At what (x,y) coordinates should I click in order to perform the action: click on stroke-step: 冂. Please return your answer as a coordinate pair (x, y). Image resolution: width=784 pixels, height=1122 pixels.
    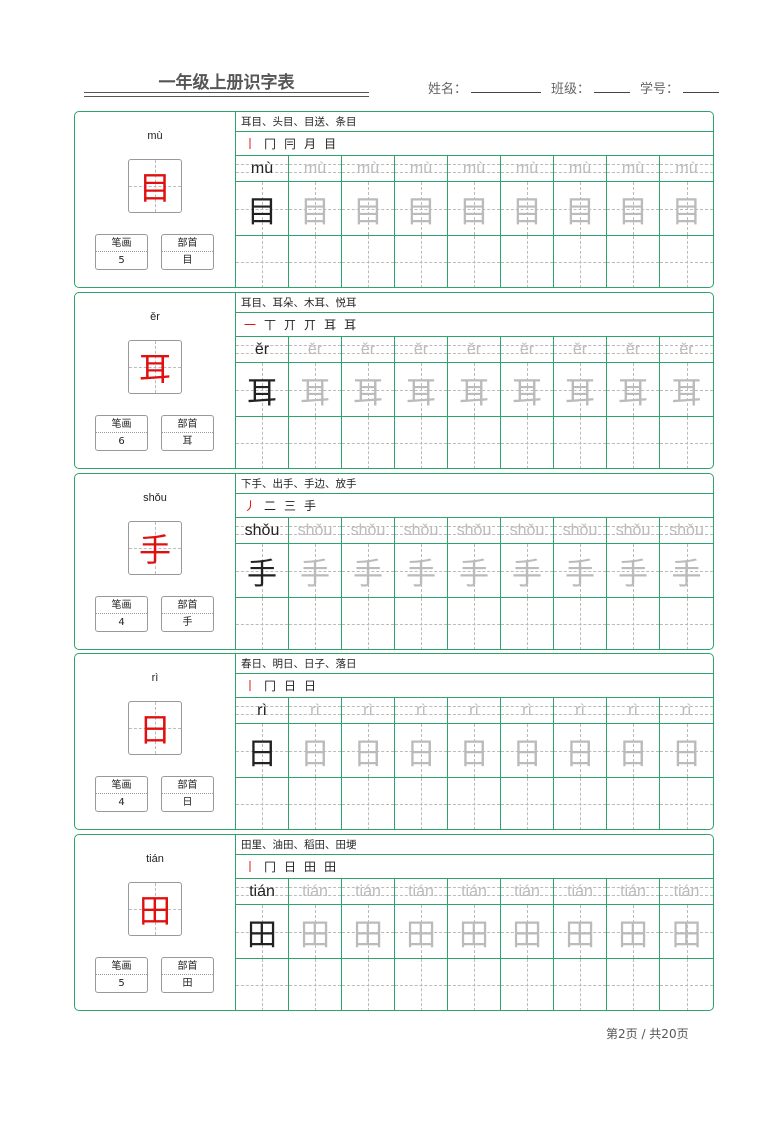
    Looking at the image, I should click on (271, 867).